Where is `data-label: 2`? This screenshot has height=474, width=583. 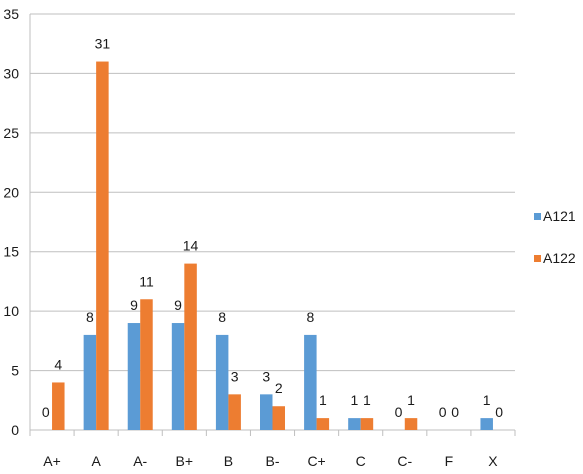
data-label: 2 is located at coordinates (279, 388).